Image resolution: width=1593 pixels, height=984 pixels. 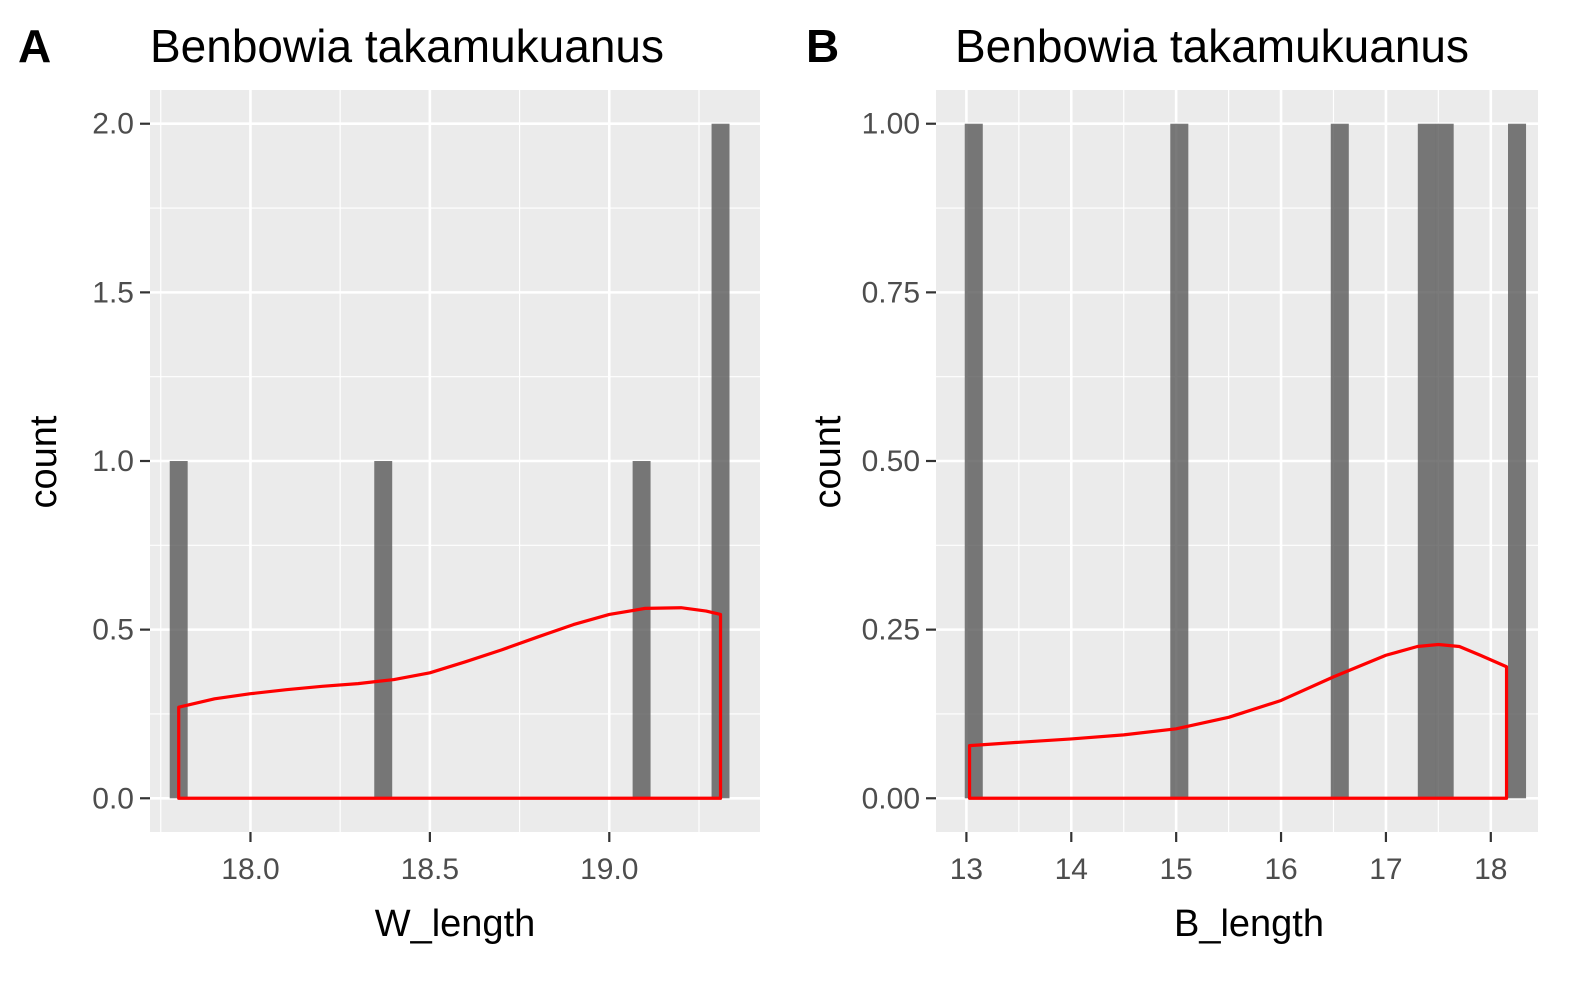 What do you see at coordinates (250, 869) in the screenshot?
I see `x-tick-label: 18.0` at bounding box center [250, 869].